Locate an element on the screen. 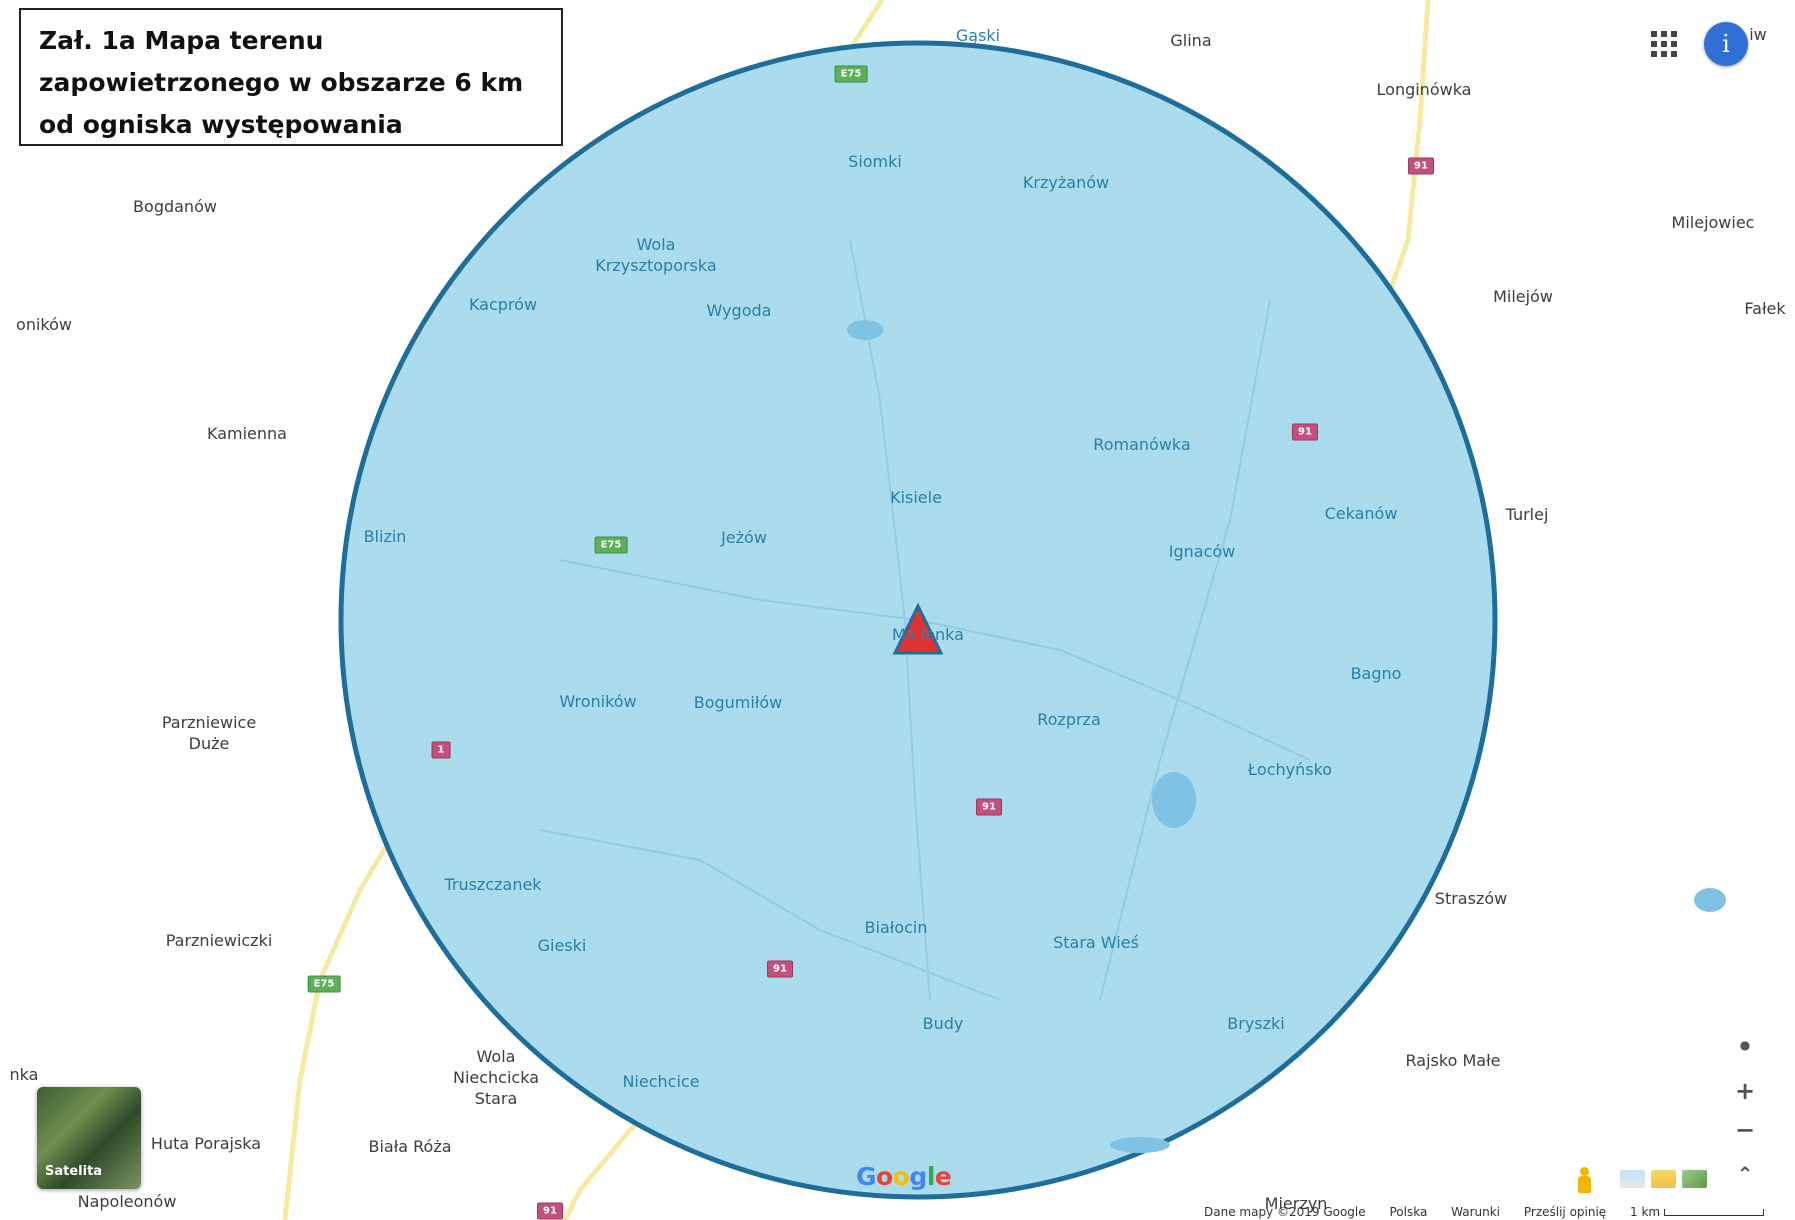 Image resolution: width=1795 pixels, height=1220 pixels. place-label: Romanówka is located at coordinates (1142, 444).